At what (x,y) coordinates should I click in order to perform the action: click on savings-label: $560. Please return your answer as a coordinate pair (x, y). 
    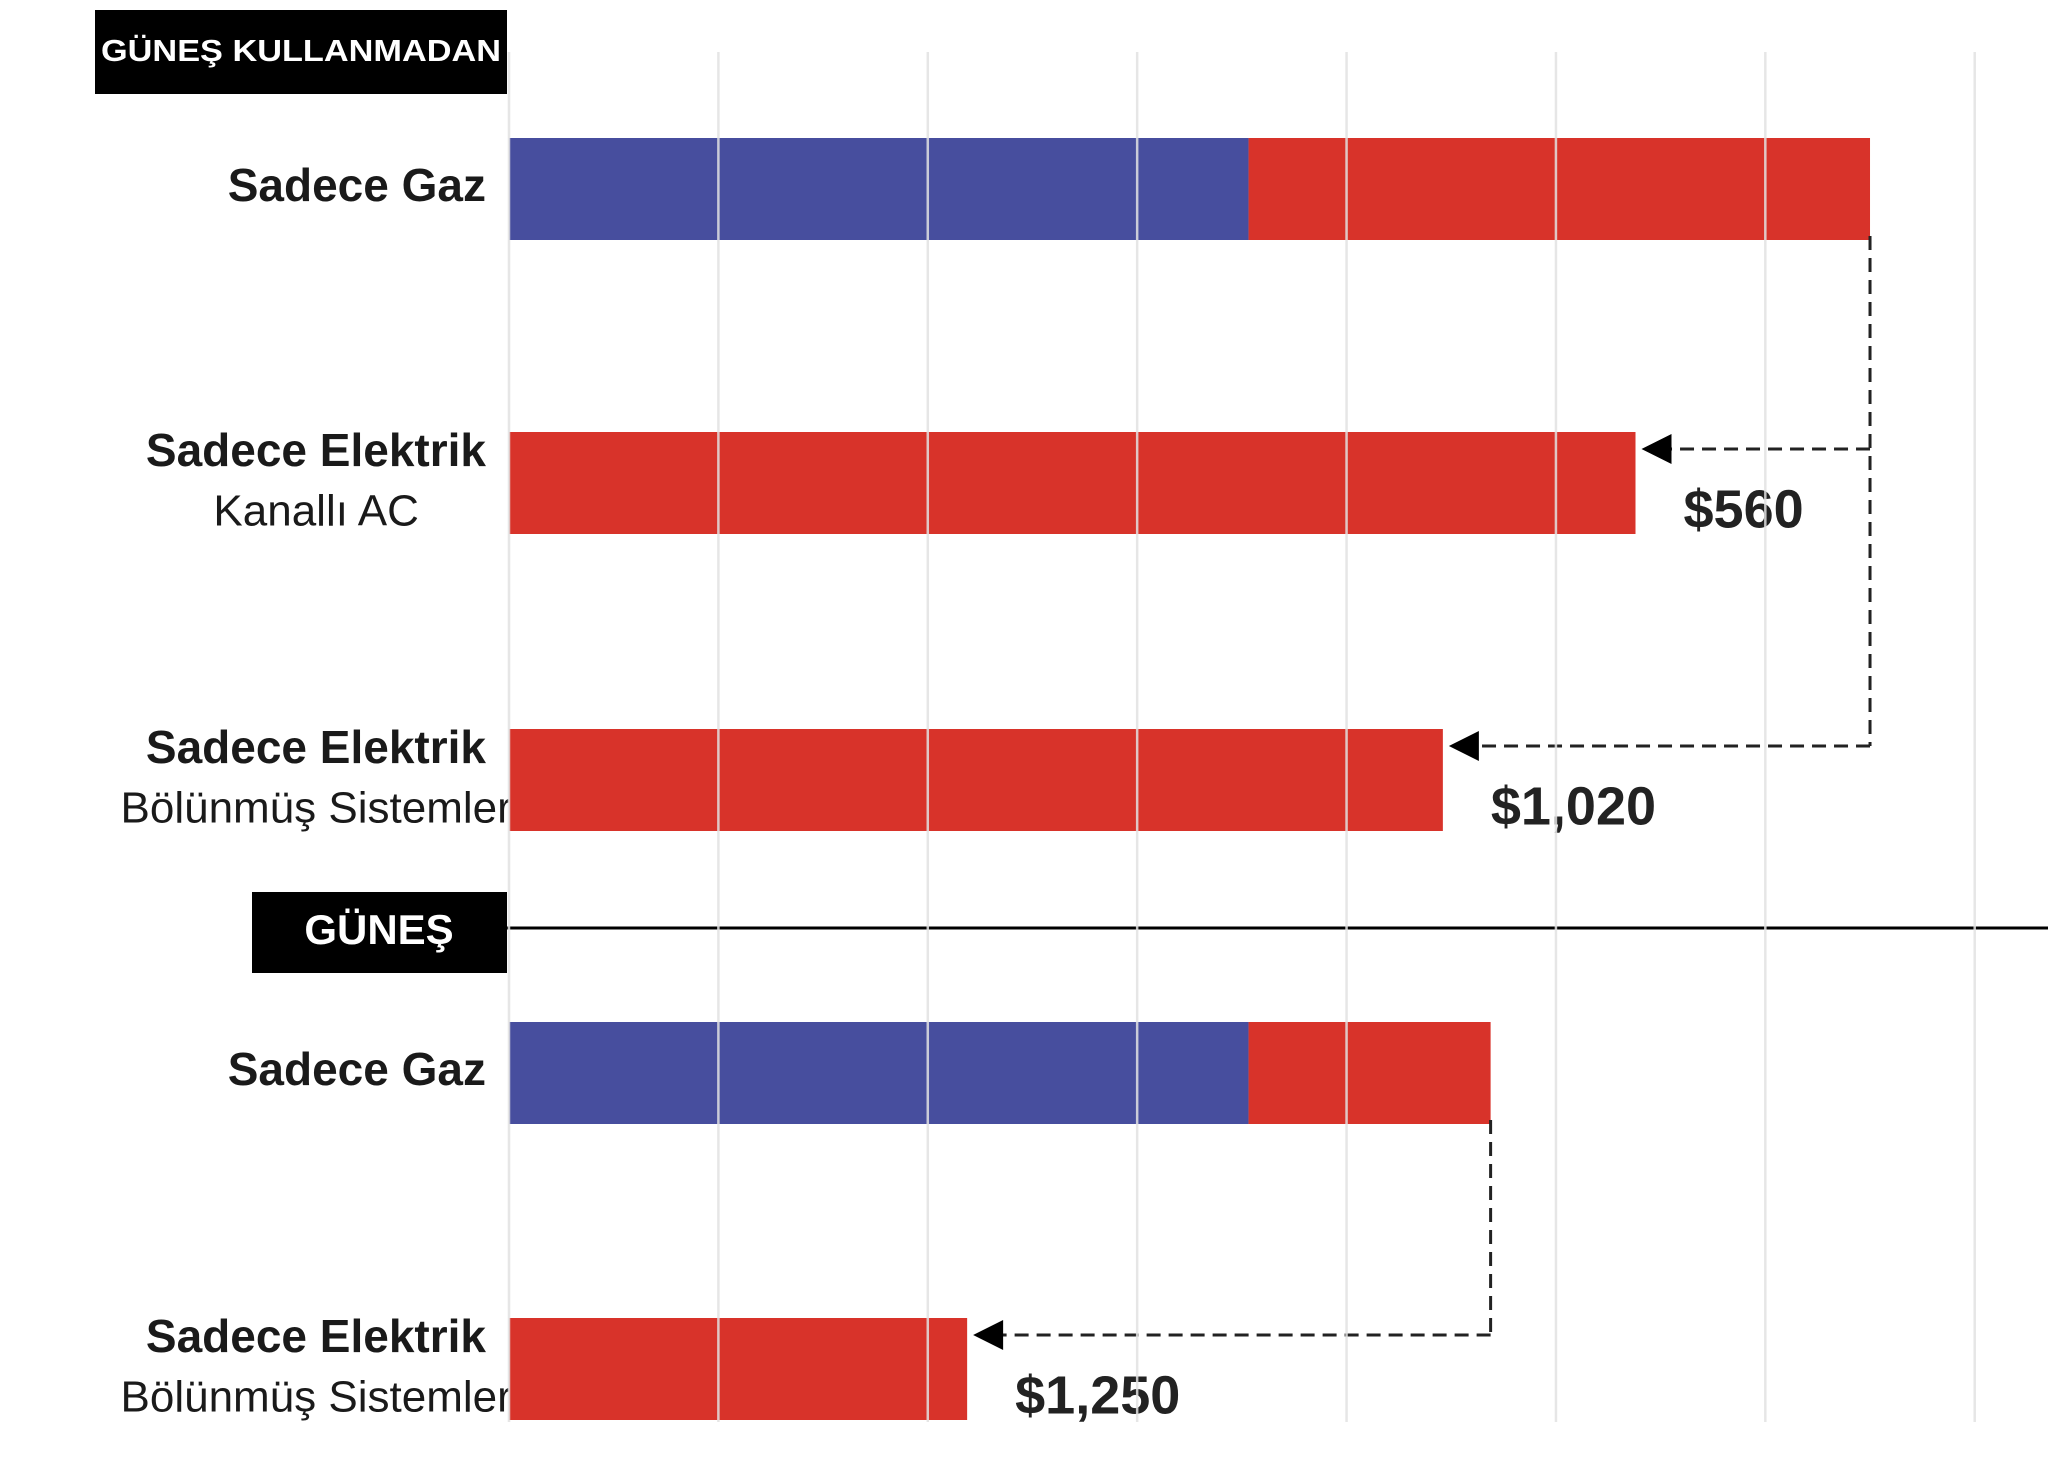
    Looking at the image, I should click on (1744, 509).